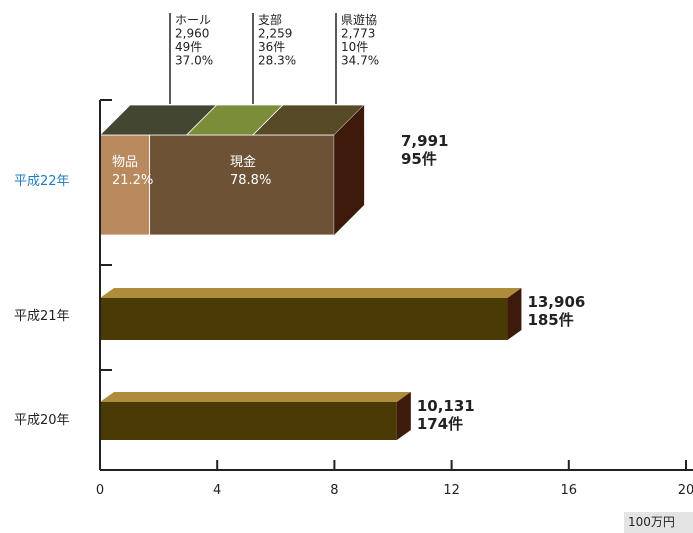 This screenshot has height=533, width=693. What do you see at coordinates (349, 170) in the screenshot?
I see `bar-0-side` at bounding box center [349, 170].